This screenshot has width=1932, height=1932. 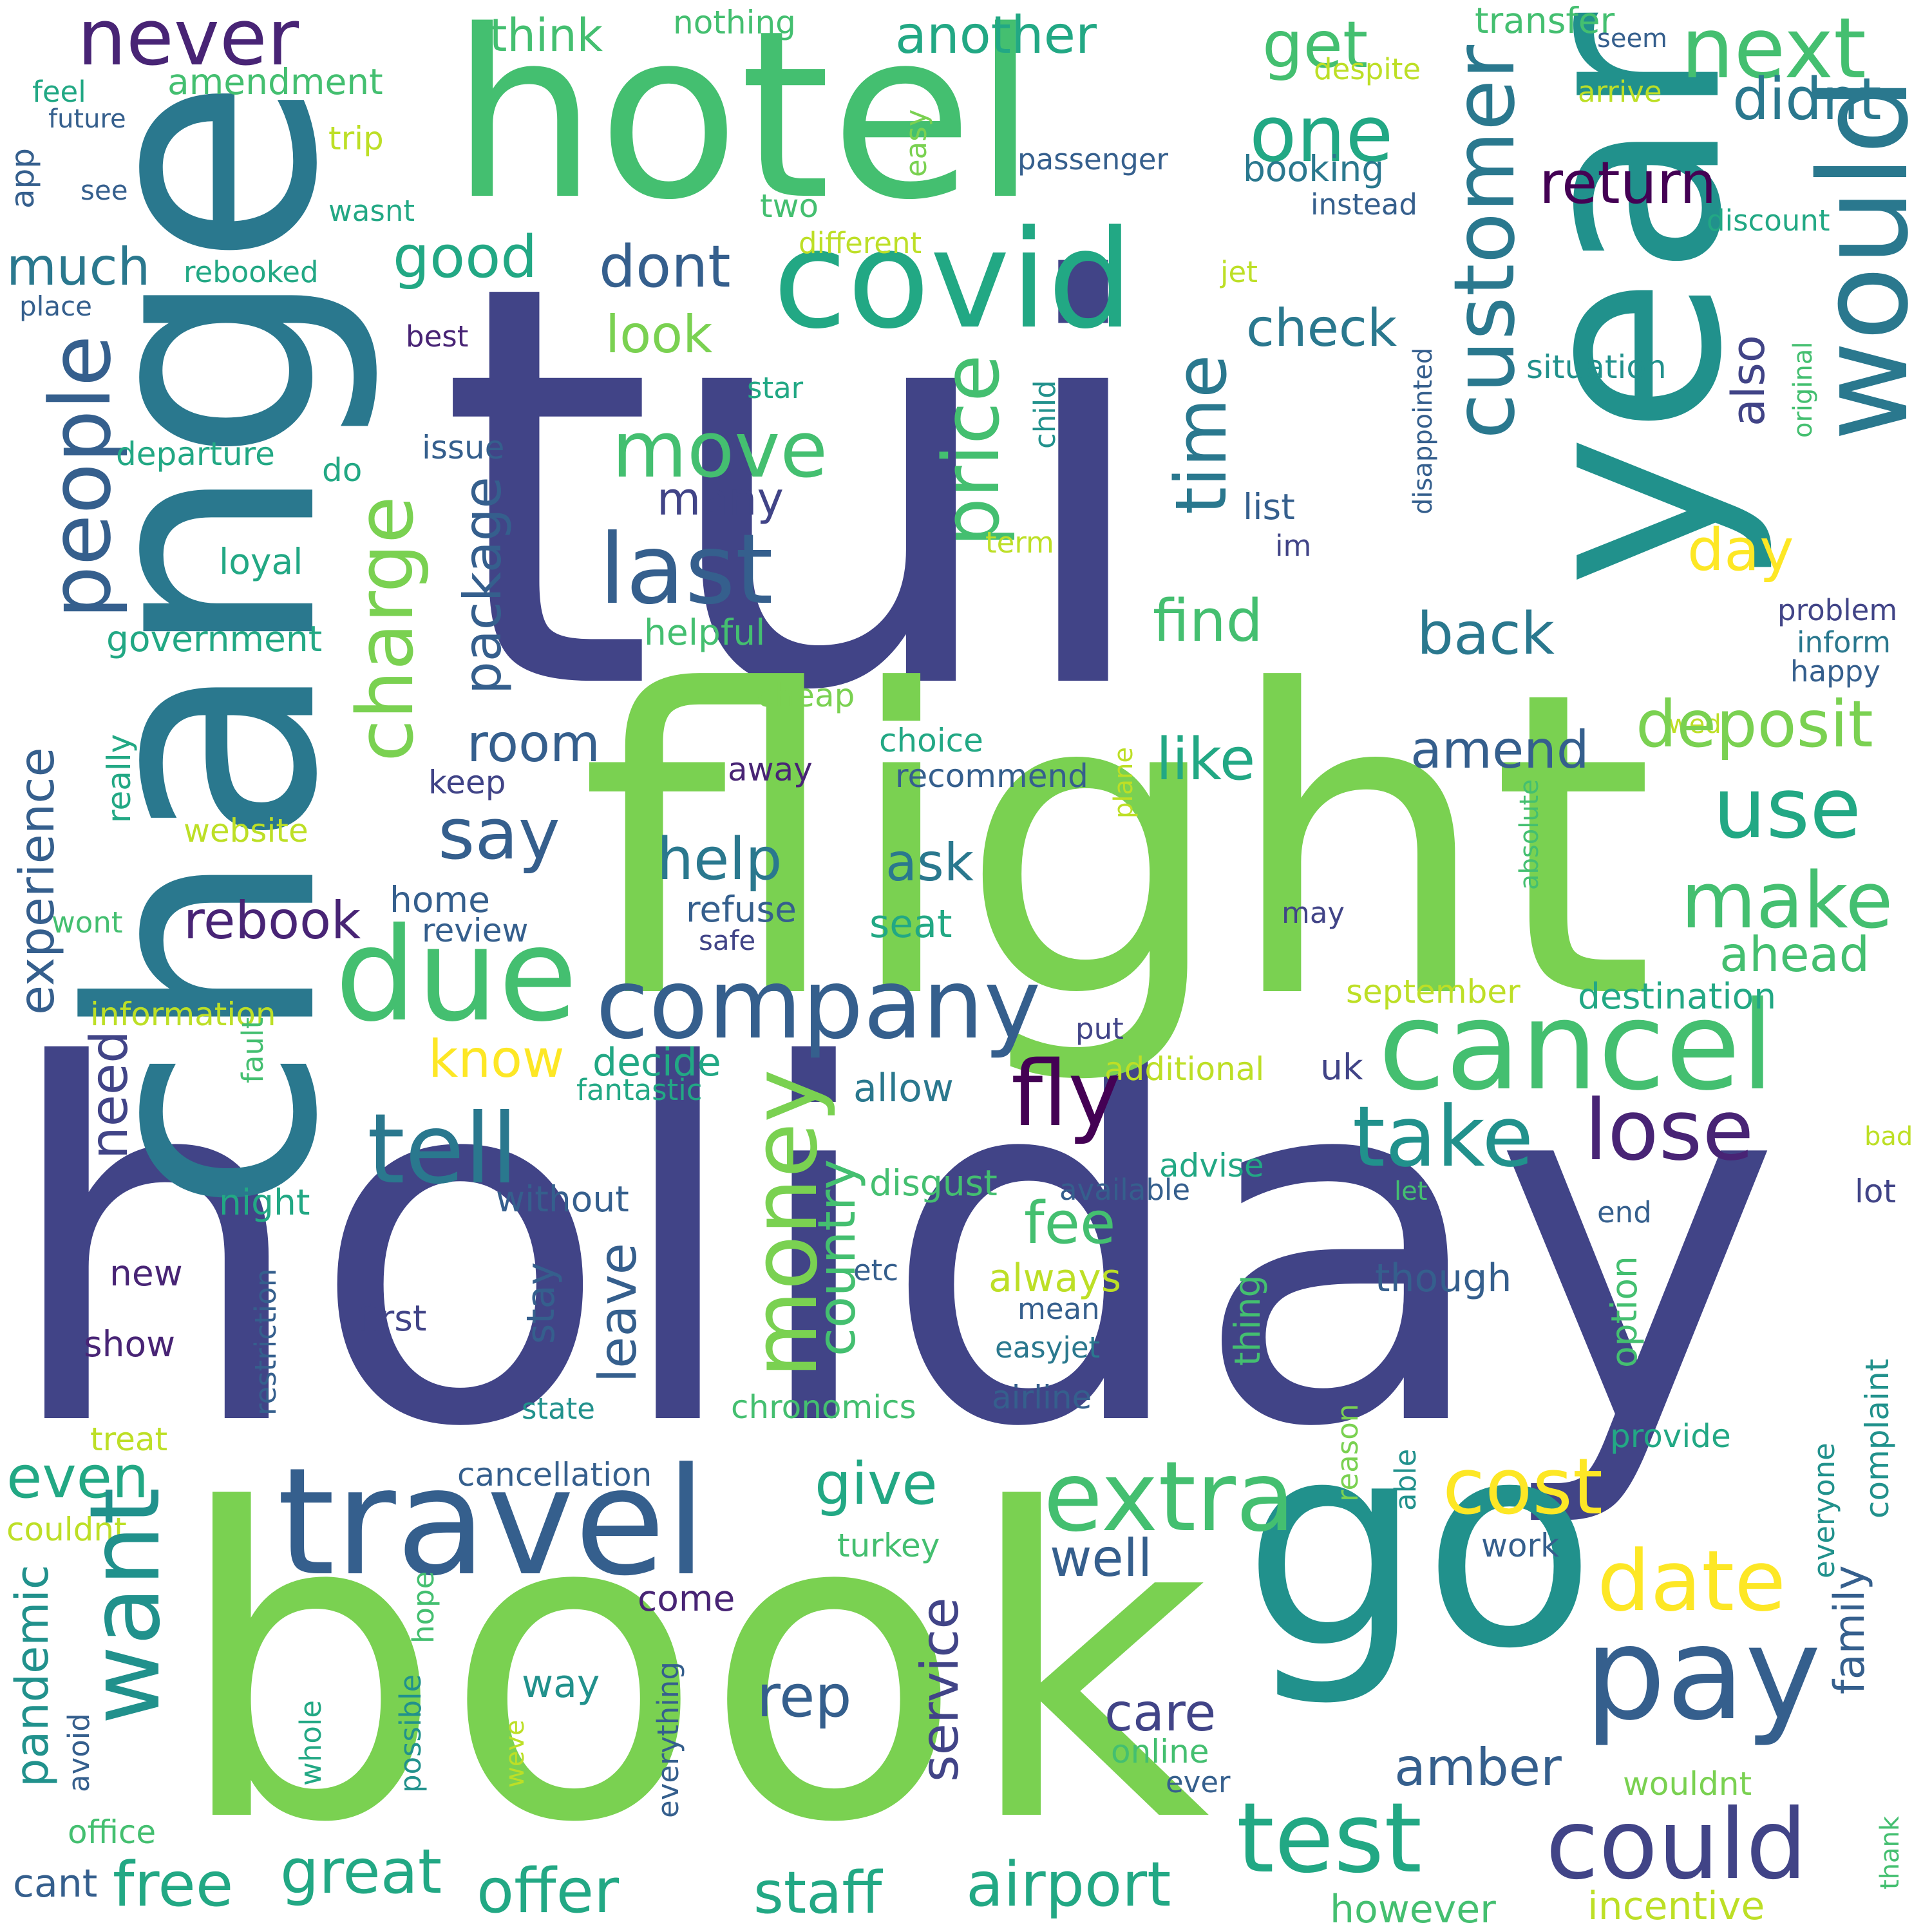 I want to click on word-check: check, so click(x=1321, y=328).